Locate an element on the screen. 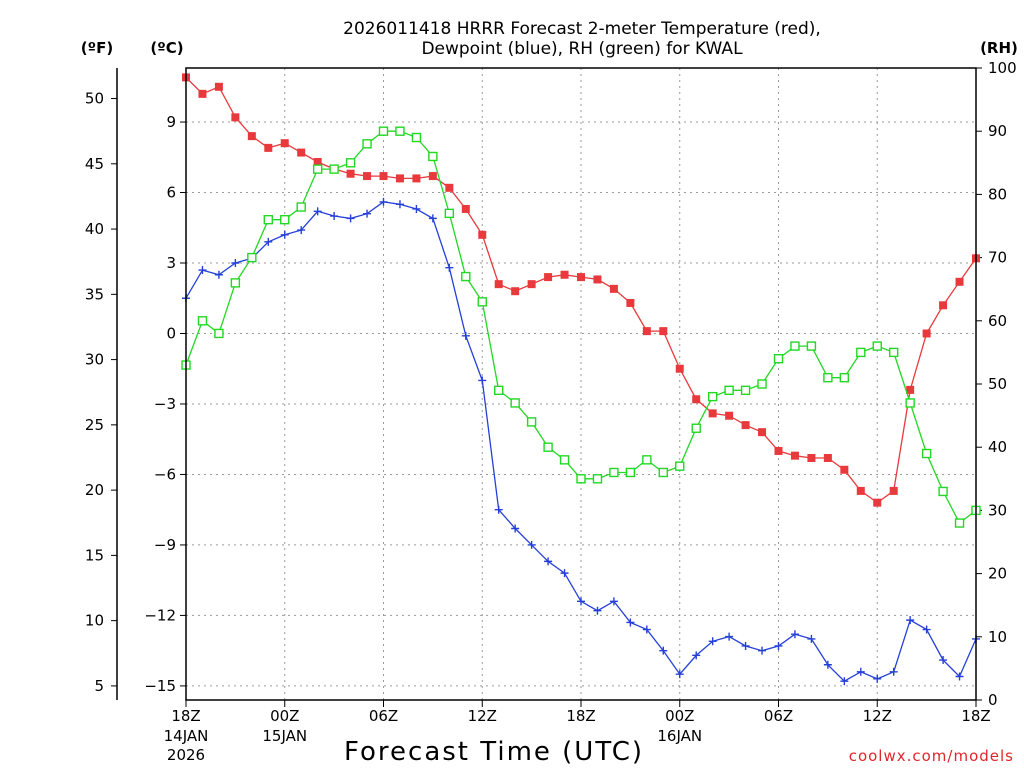 Image resolution: width=1024 pixels, height=768 pixels. fahrenheit-tick-label: 5 is located at coordinates (99, 686).